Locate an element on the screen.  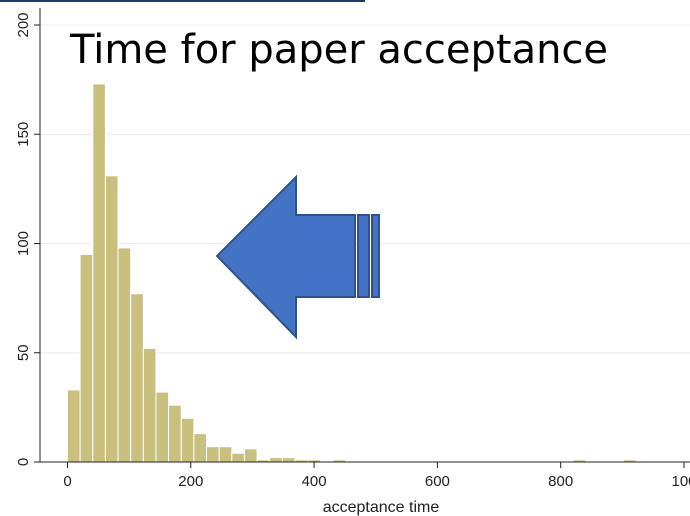
y-tick-label: 100 is located at coordinates (23, 243).